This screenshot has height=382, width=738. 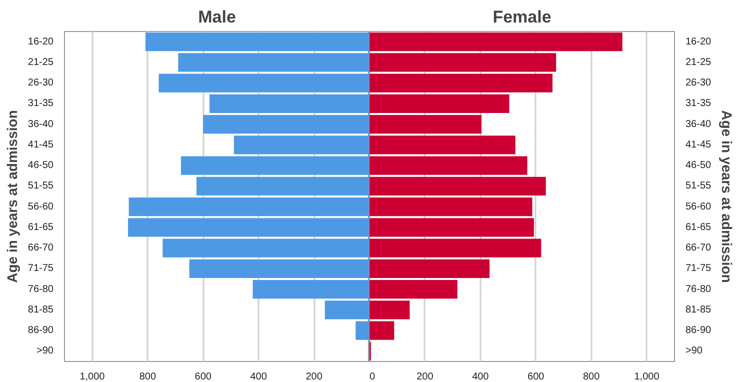 I want to click on chart-title: Male, so click(x=217, y=17).